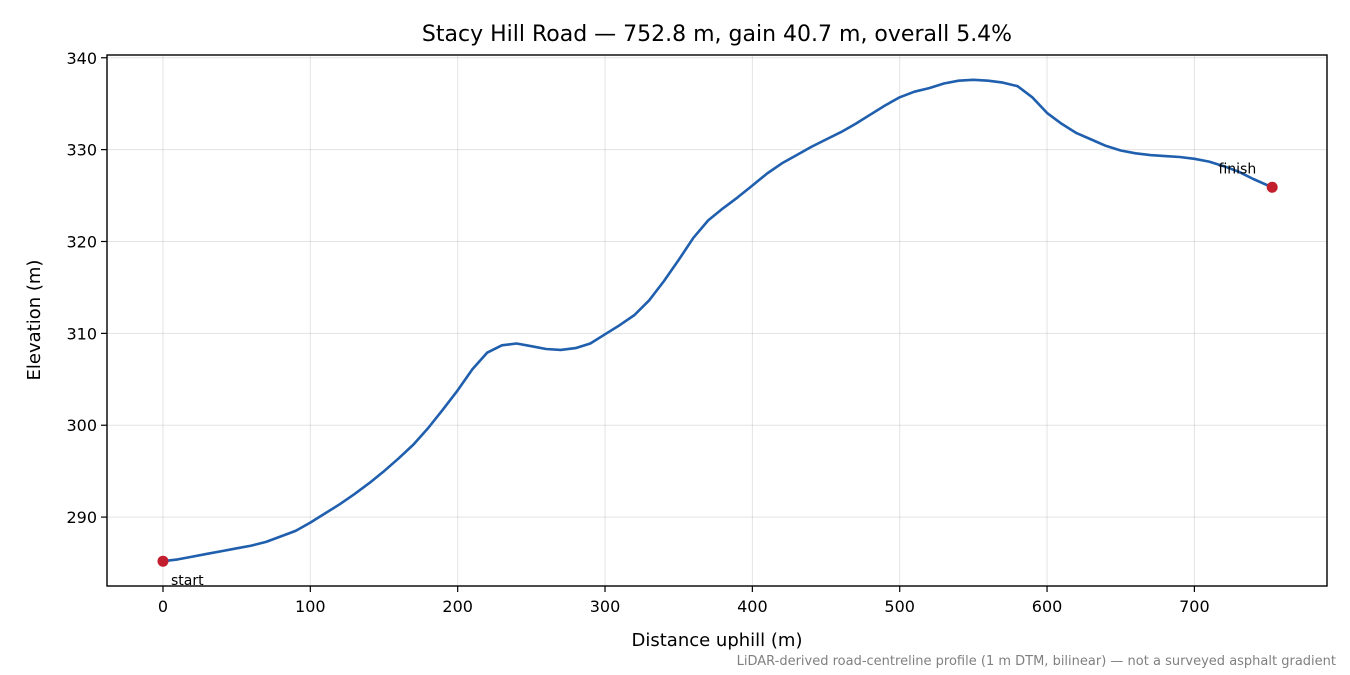  I want to click on y-tick-label: 320, so click(81, 241).